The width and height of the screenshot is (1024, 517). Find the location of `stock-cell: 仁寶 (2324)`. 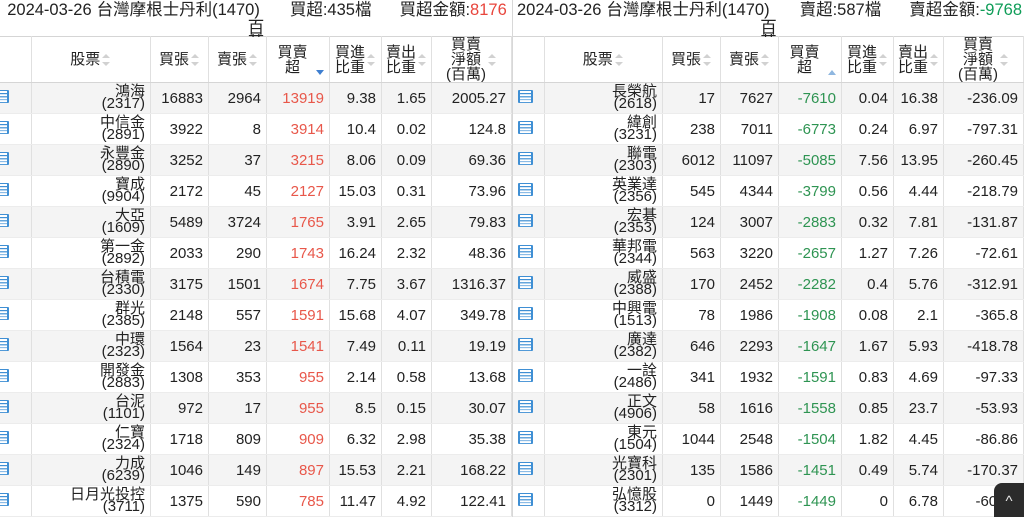

stock-cell: 仁寶 (2324) is located at coordinates (91, 439).